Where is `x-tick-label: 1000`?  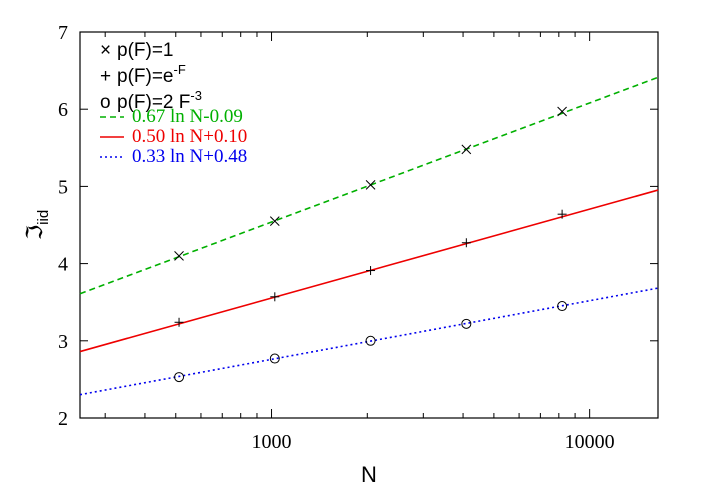 x-tick-label: 1000 is located at coordinates (272, 442).